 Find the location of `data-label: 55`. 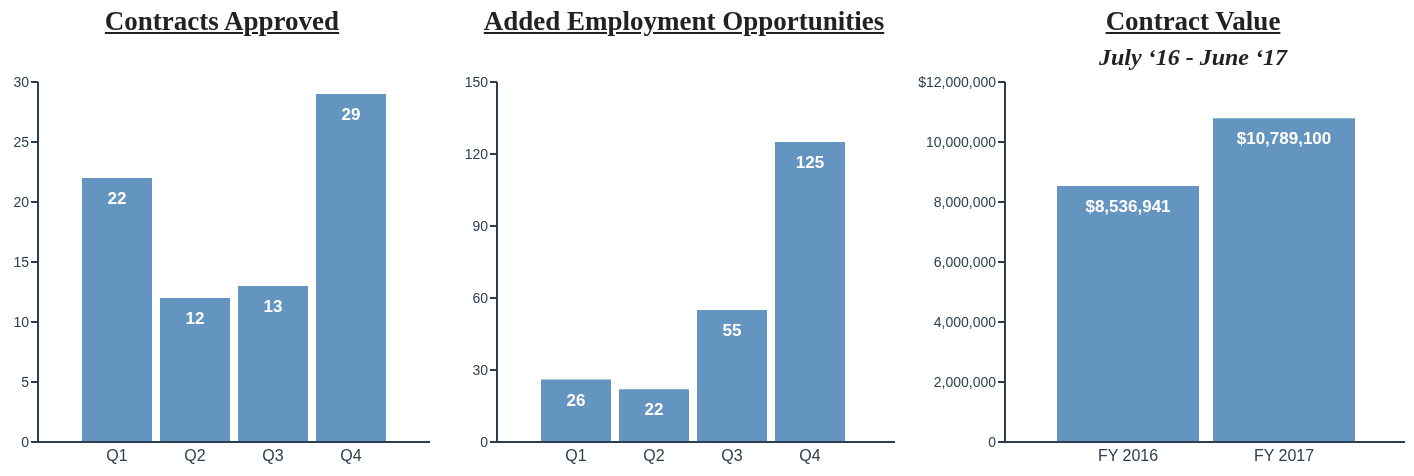

data-label: 55 is located at coordinates (732, 331).